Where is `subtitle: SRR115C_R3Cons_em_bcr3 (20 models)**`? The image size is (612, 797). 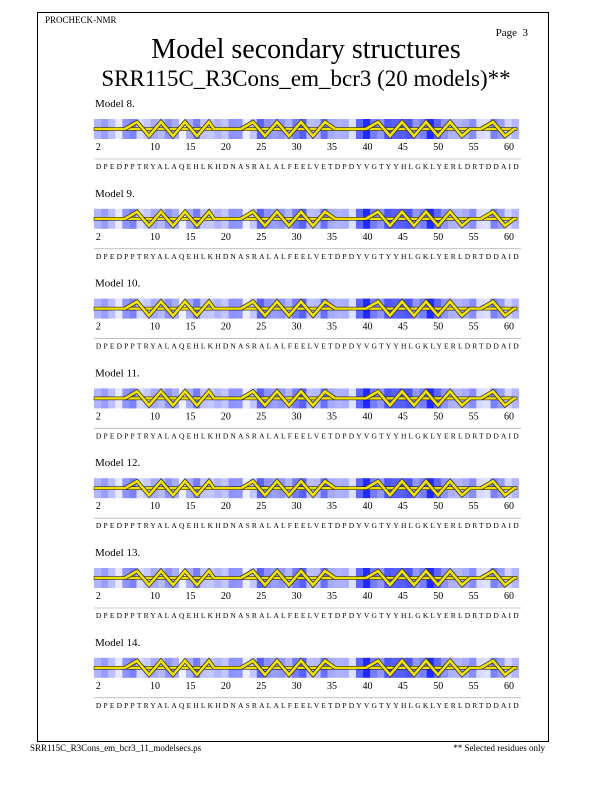
subtitle: SRR115C_R3Cons_em_bcr3 (20 models)** is located at coordinates (305, 78).